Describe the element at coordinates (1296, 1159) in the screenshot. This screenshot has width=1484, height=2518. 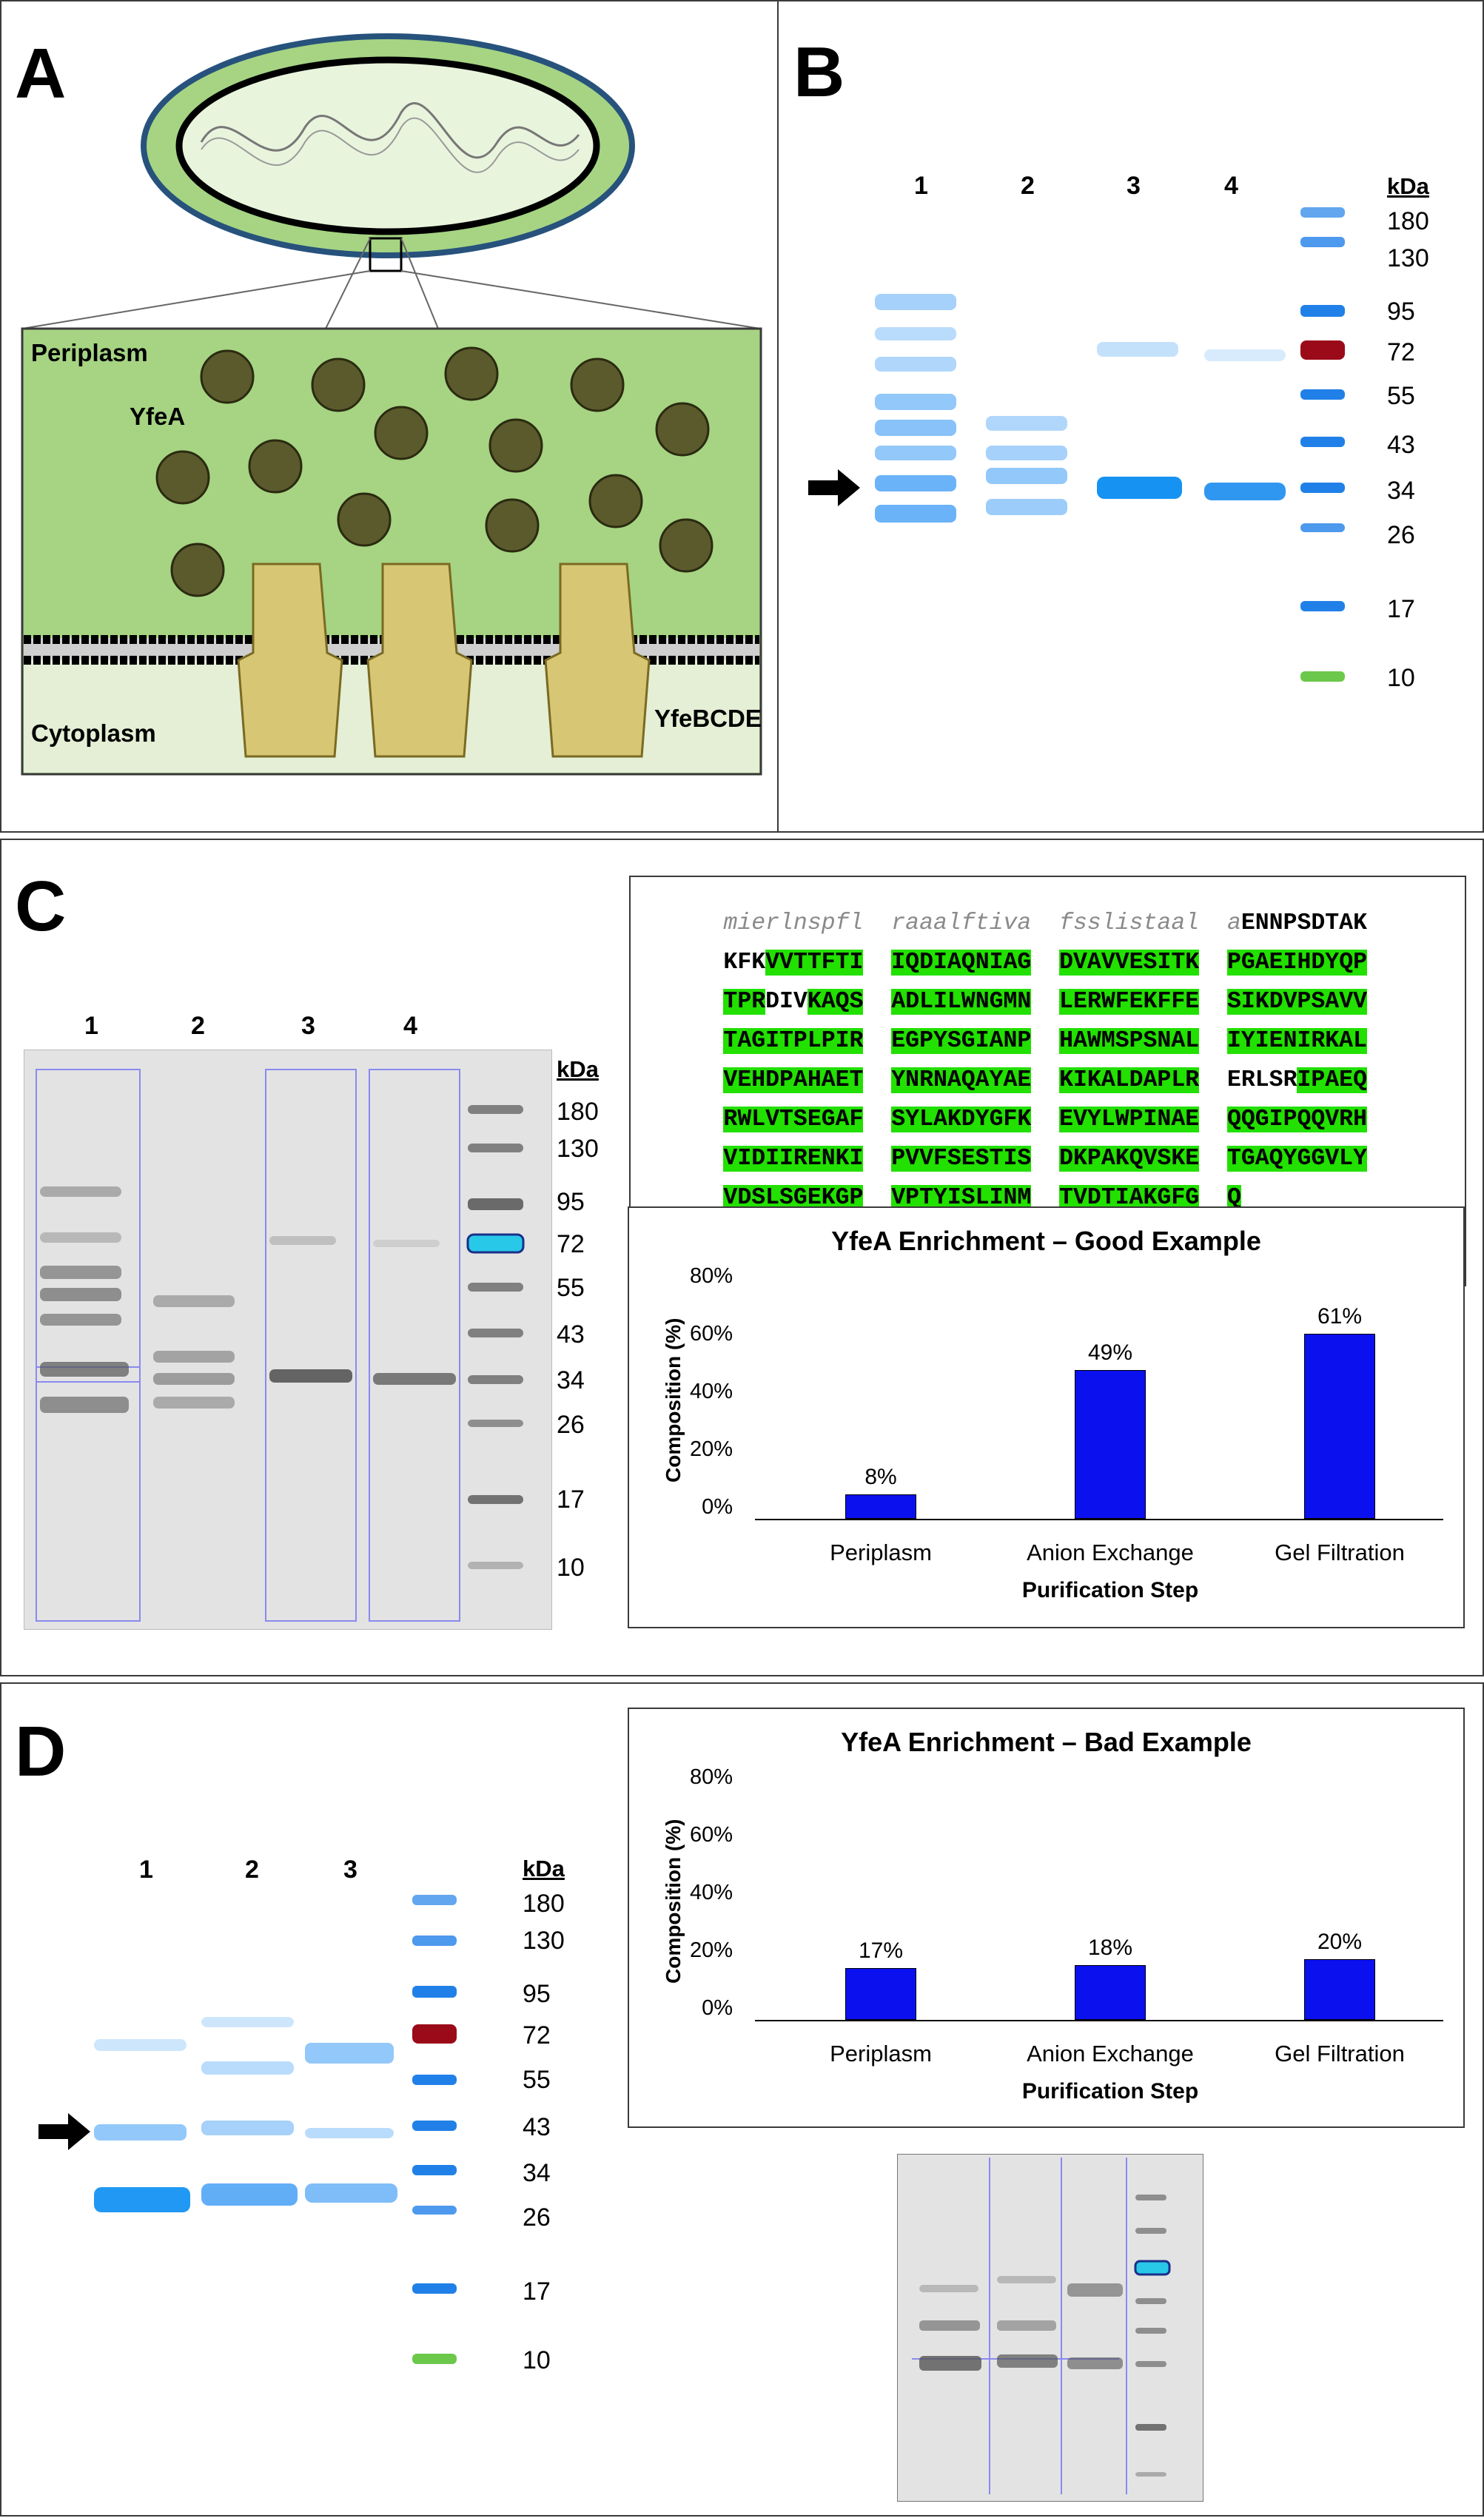
I see `peptide-coverage: TGAQYGGVLY` at that location.